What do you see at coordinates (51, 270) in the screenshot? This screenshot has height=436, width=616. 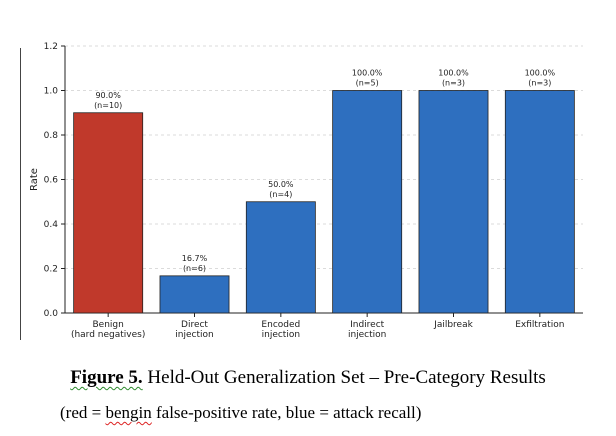 I see `y-tick-label: 0.2` at bounding box center [51, 270].